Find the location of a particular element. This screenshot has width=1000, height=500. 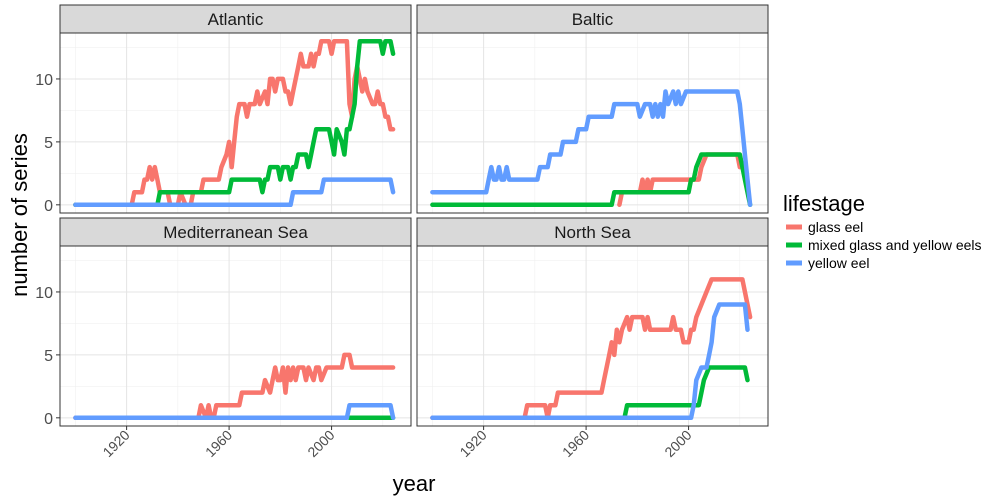

legend-label-mixed-glass-and-yellow-eels: mixed glass and yellow eels is located at coordinates (895, 245).